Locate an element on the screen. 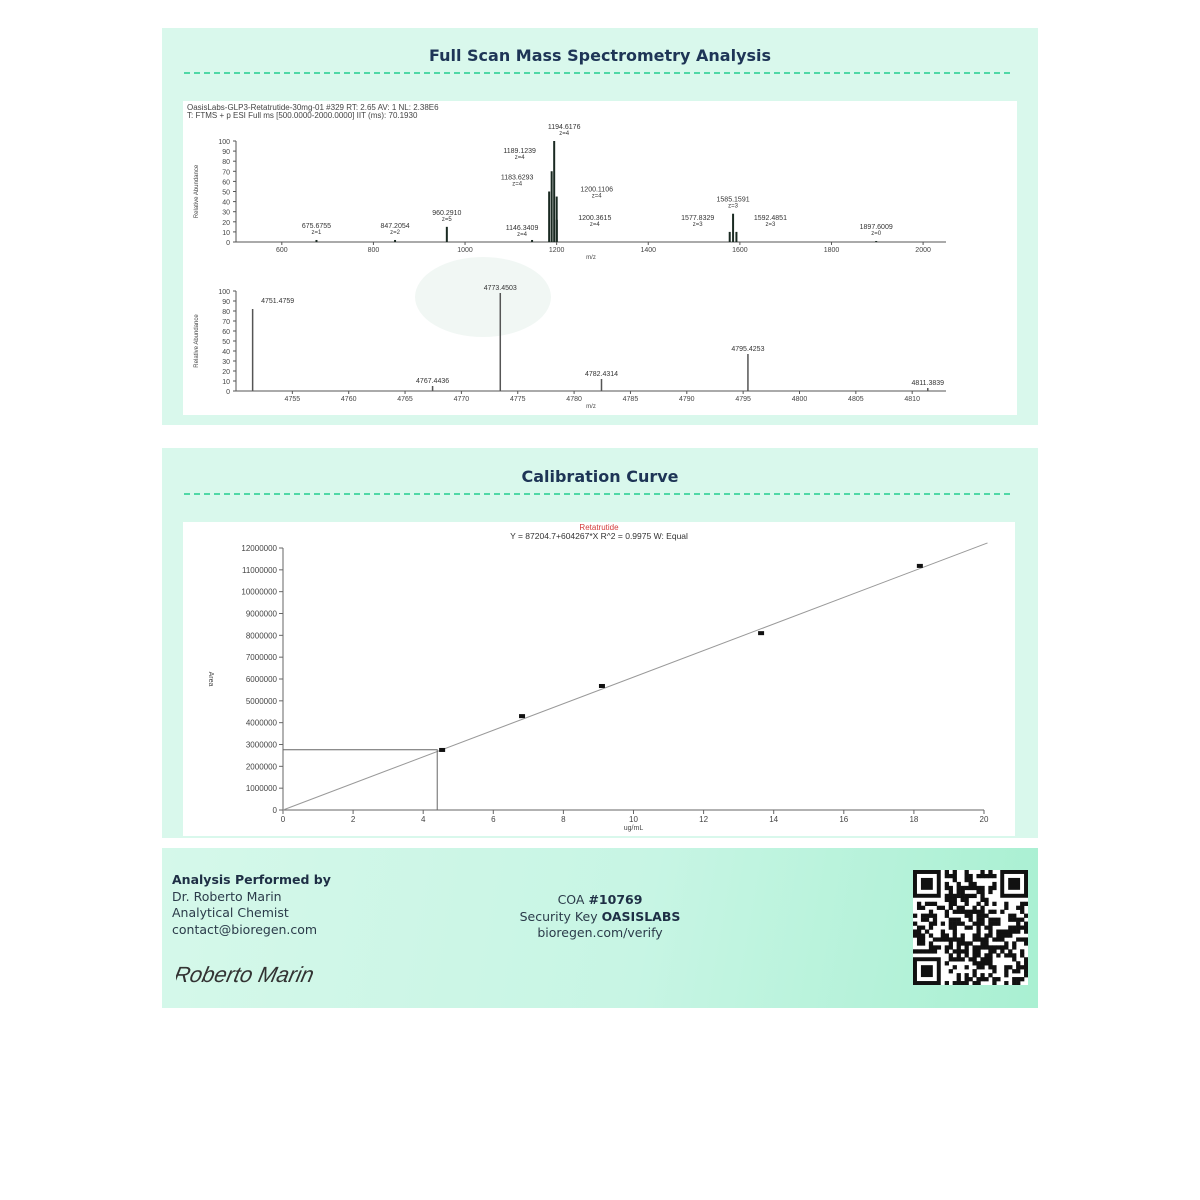 This screenshot has width=1200, height=1200. x-tick-label: 4780 is located at coordinates (574, 399).